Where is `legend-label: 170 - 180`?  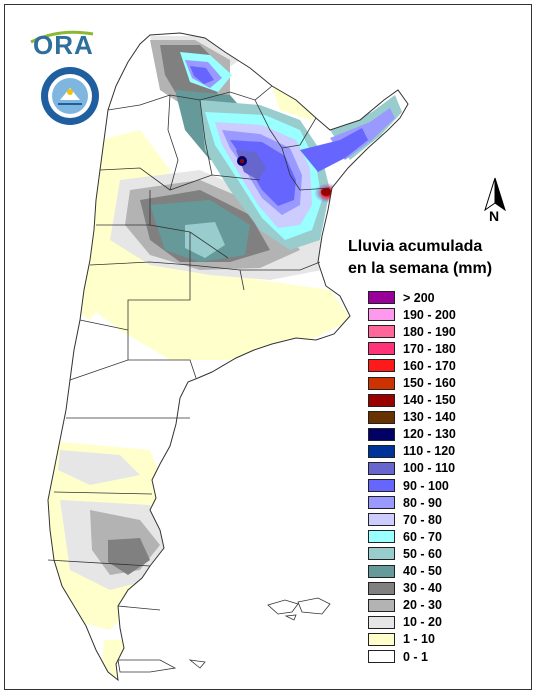
legend-label: 170 - 180 is located at coordinates (429, 348).